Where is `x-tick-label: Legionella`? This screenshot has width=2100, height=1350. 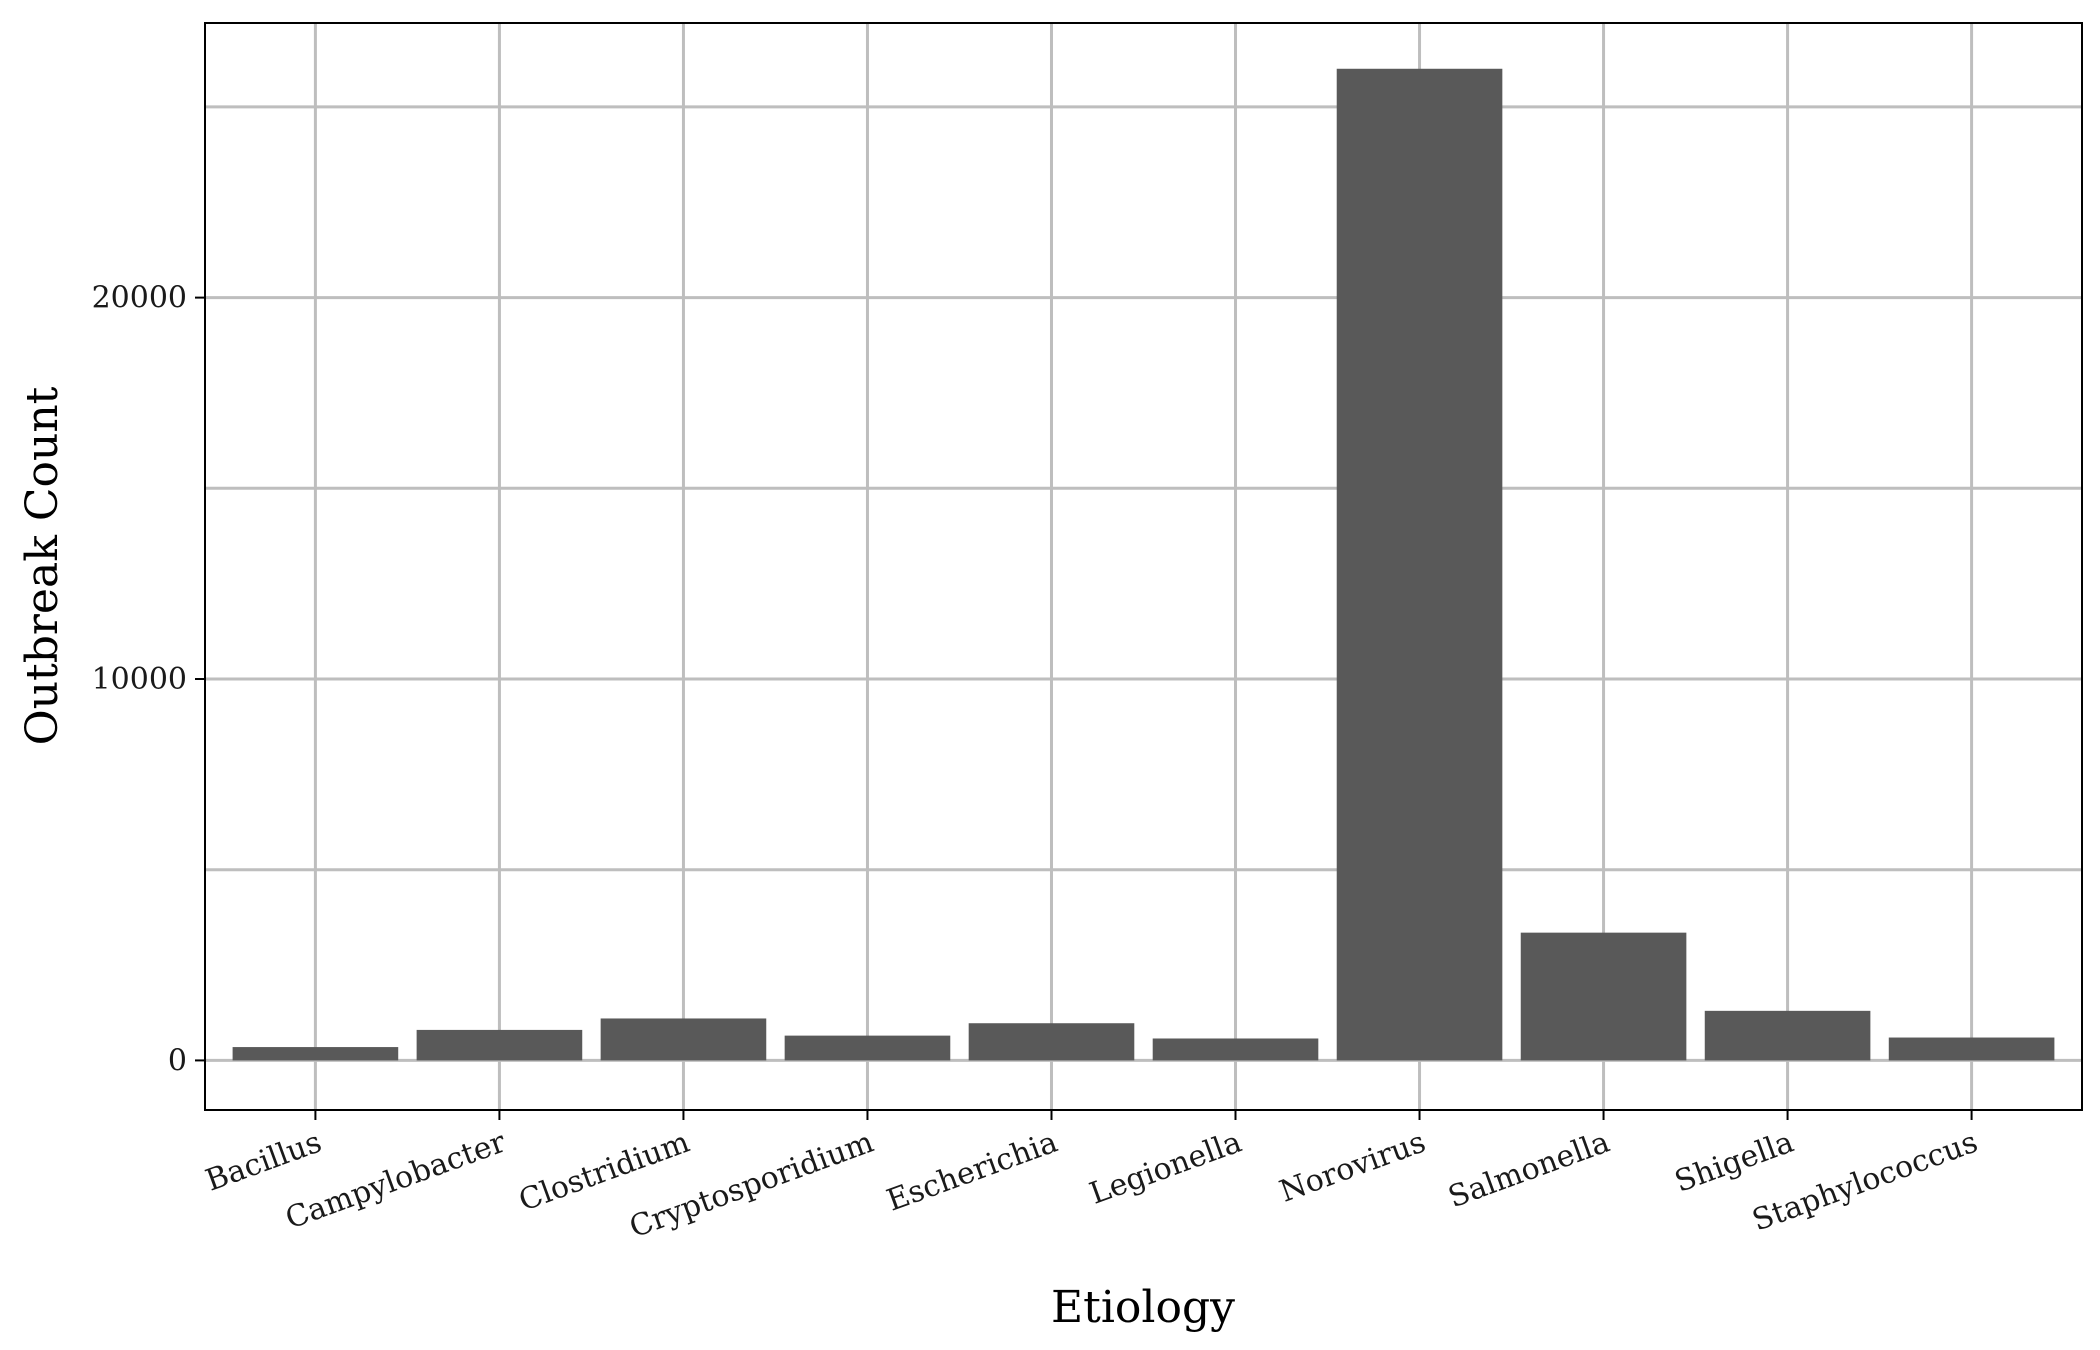
x-tick-label: Legionella is located at coordinates (1165, 1168).